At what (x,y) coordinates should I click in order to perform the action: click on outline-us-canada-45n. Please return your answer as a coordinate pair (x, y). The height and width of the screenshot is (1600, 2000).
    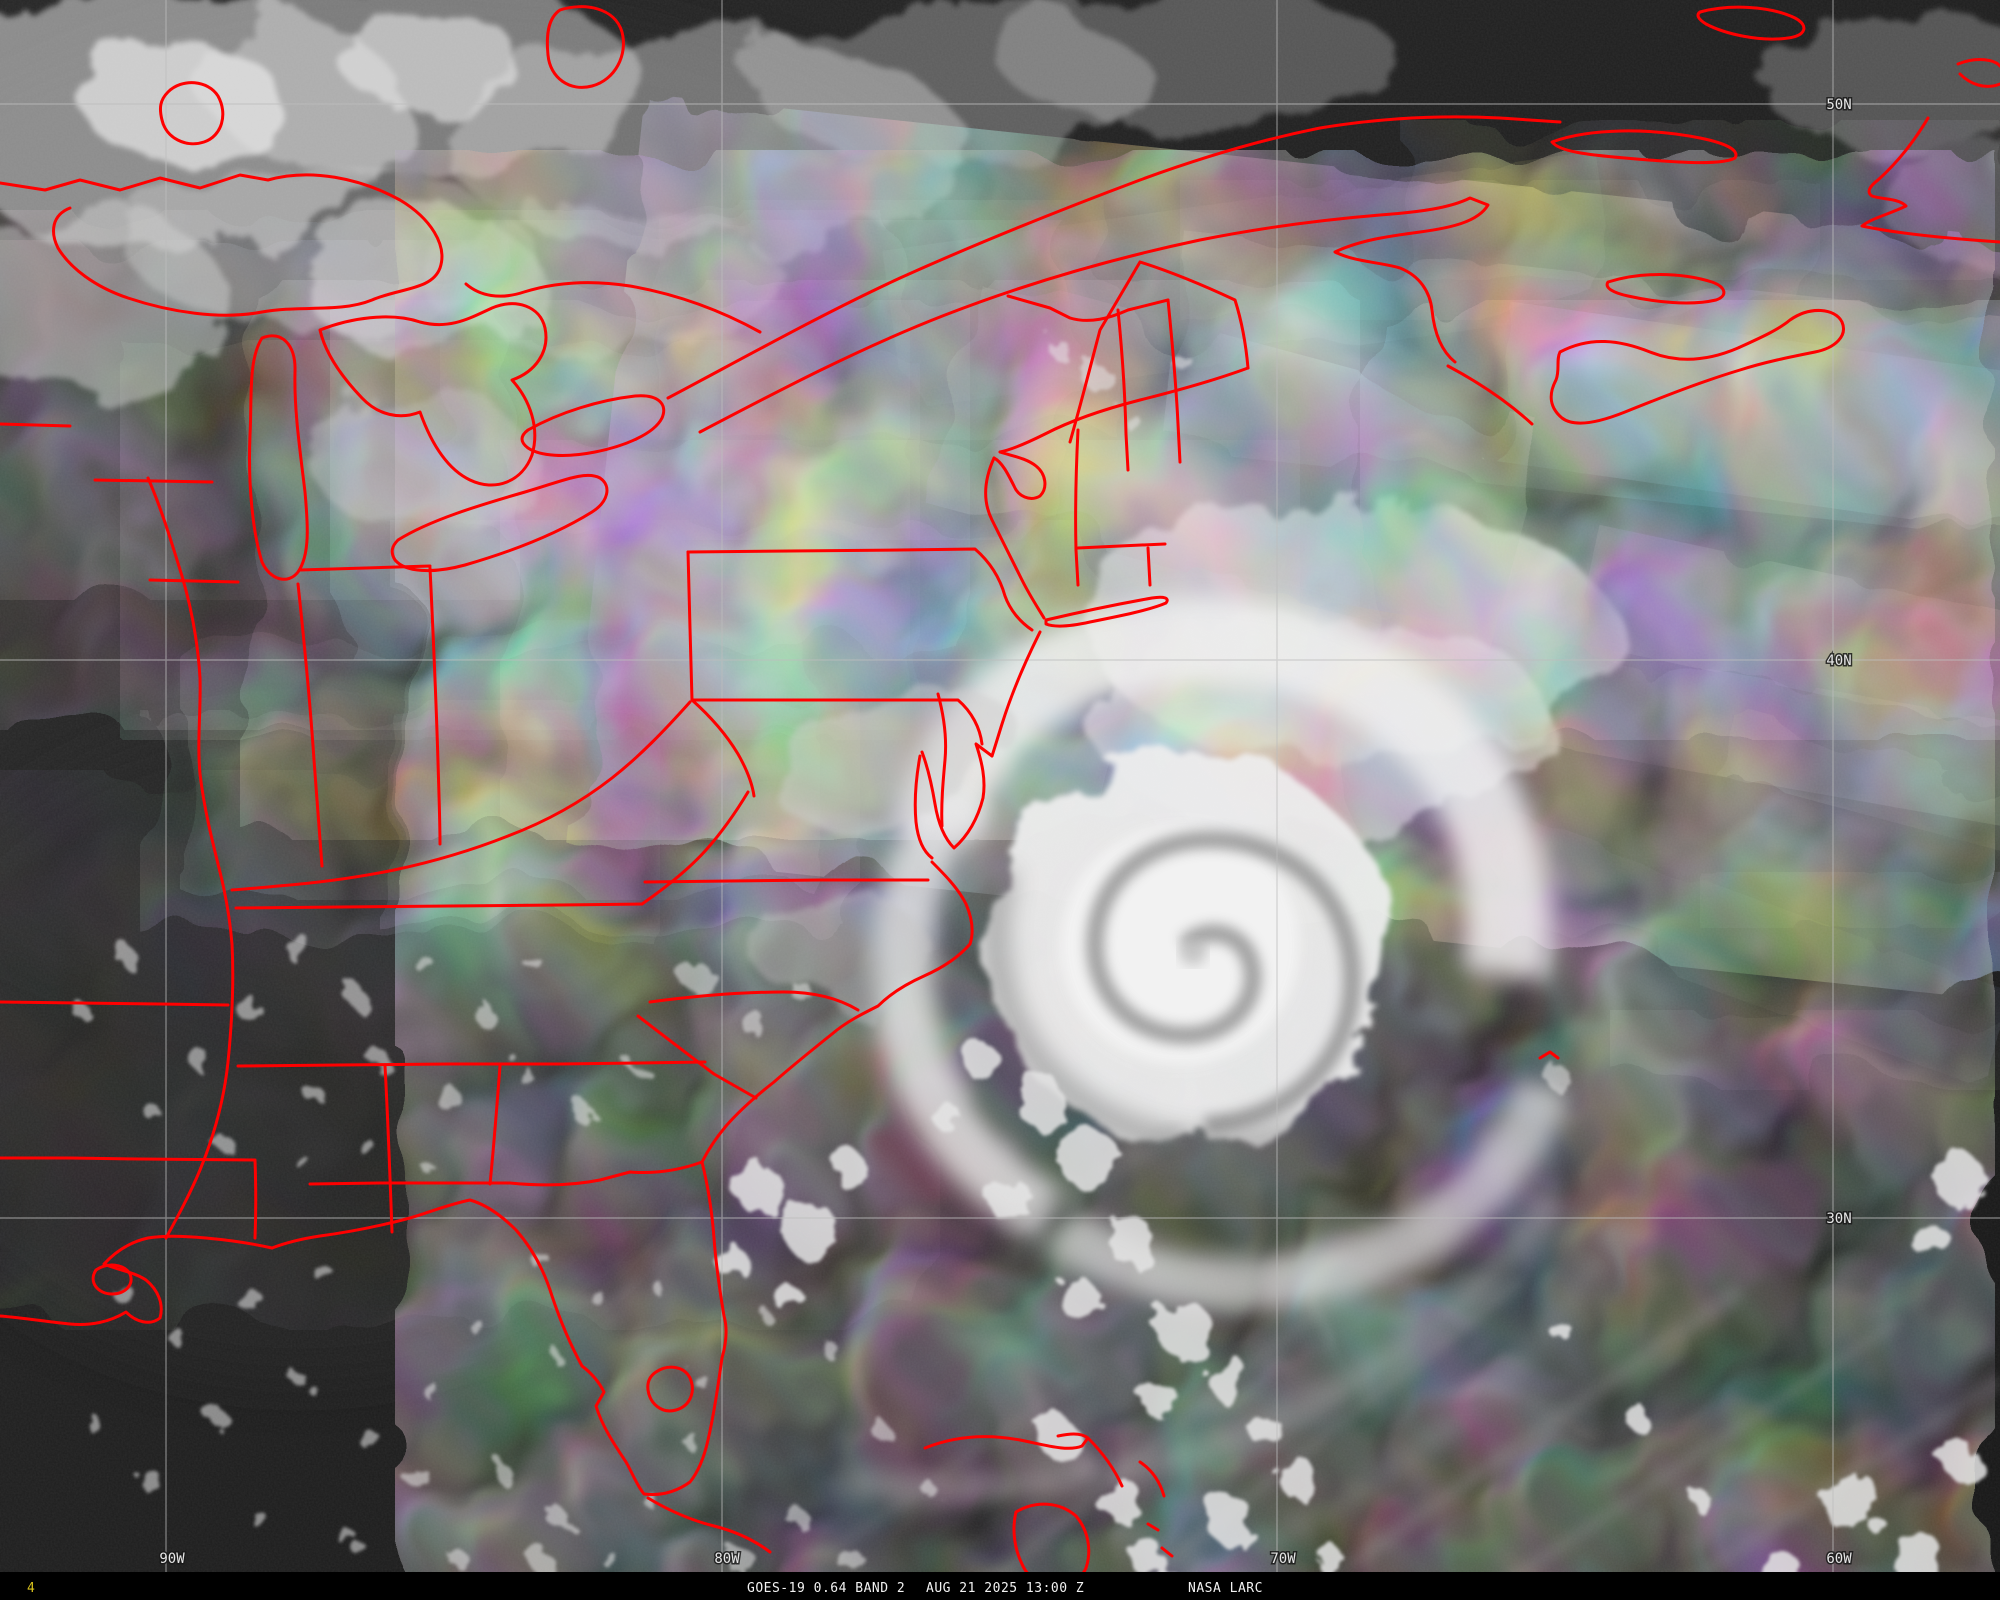
    Looking at the image, I should click on (1088, 308).